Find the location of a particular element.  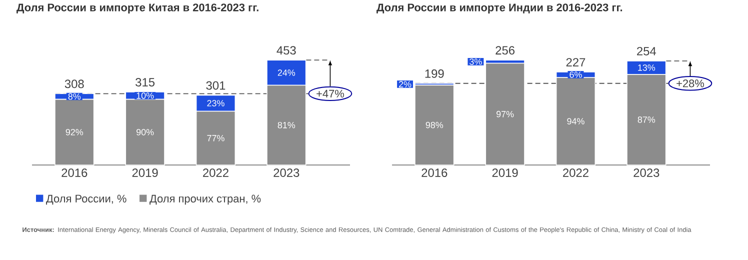

annotation: 3% is located at coordinates (476, 61).